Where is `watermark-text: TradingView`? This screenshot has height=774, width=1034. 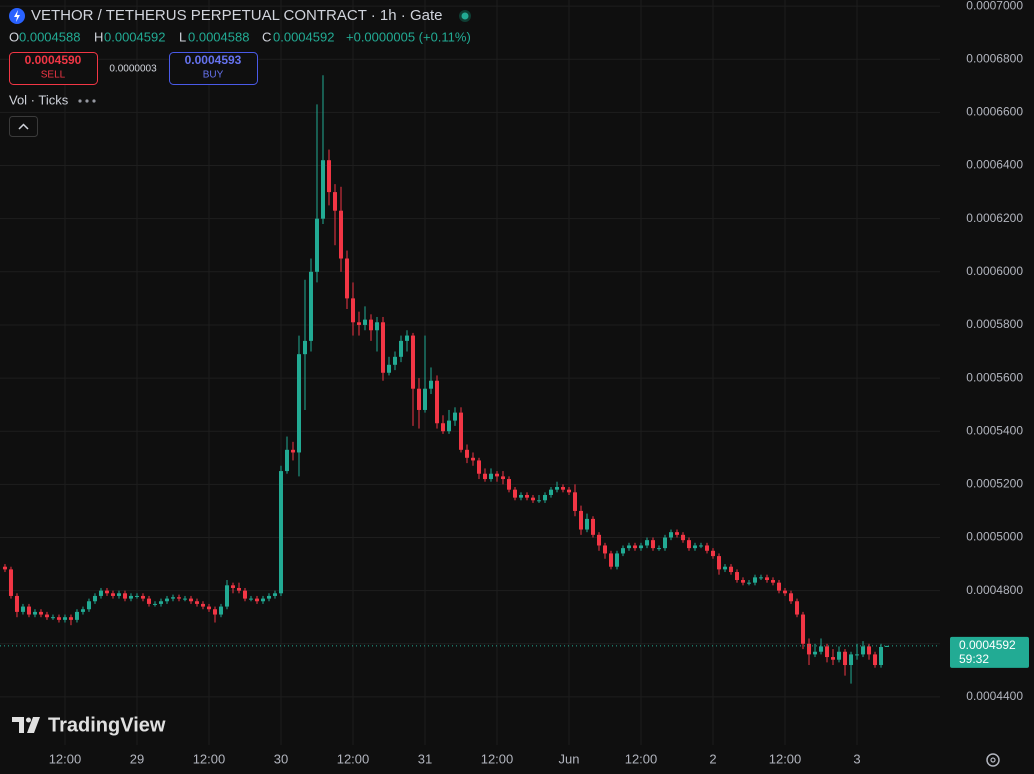
watermark-text: TradingView is located at coordinates (107, 725).